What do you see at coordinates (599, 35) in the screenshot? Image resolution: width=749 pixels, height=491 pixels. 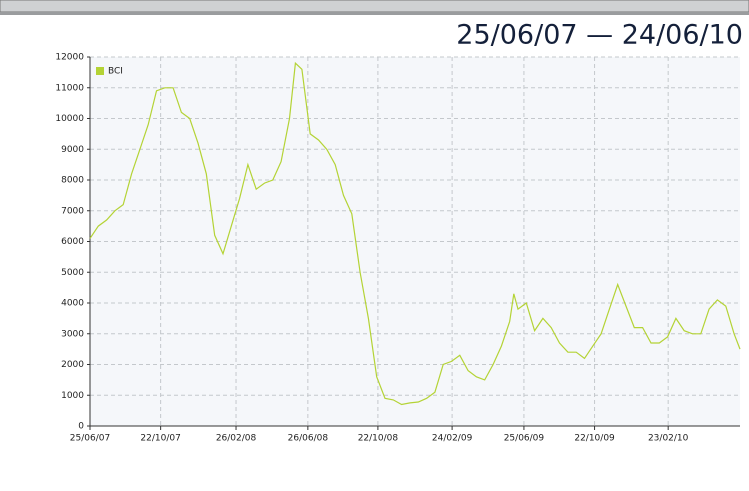 I see `chart-title: 25/06/07 — 24/06/10` at bounding box center [599, 35].